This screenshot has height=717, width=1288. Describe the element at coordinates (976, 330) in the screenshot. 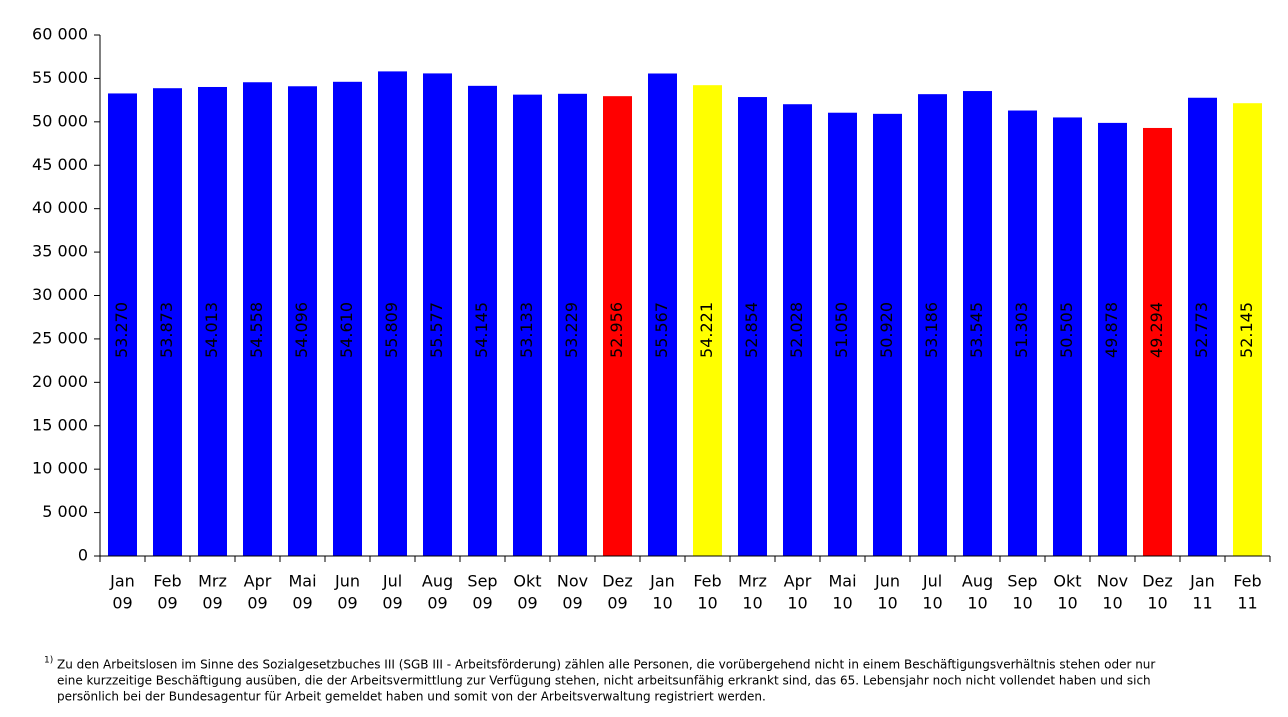

I see `value-label: 53.545` at that location.